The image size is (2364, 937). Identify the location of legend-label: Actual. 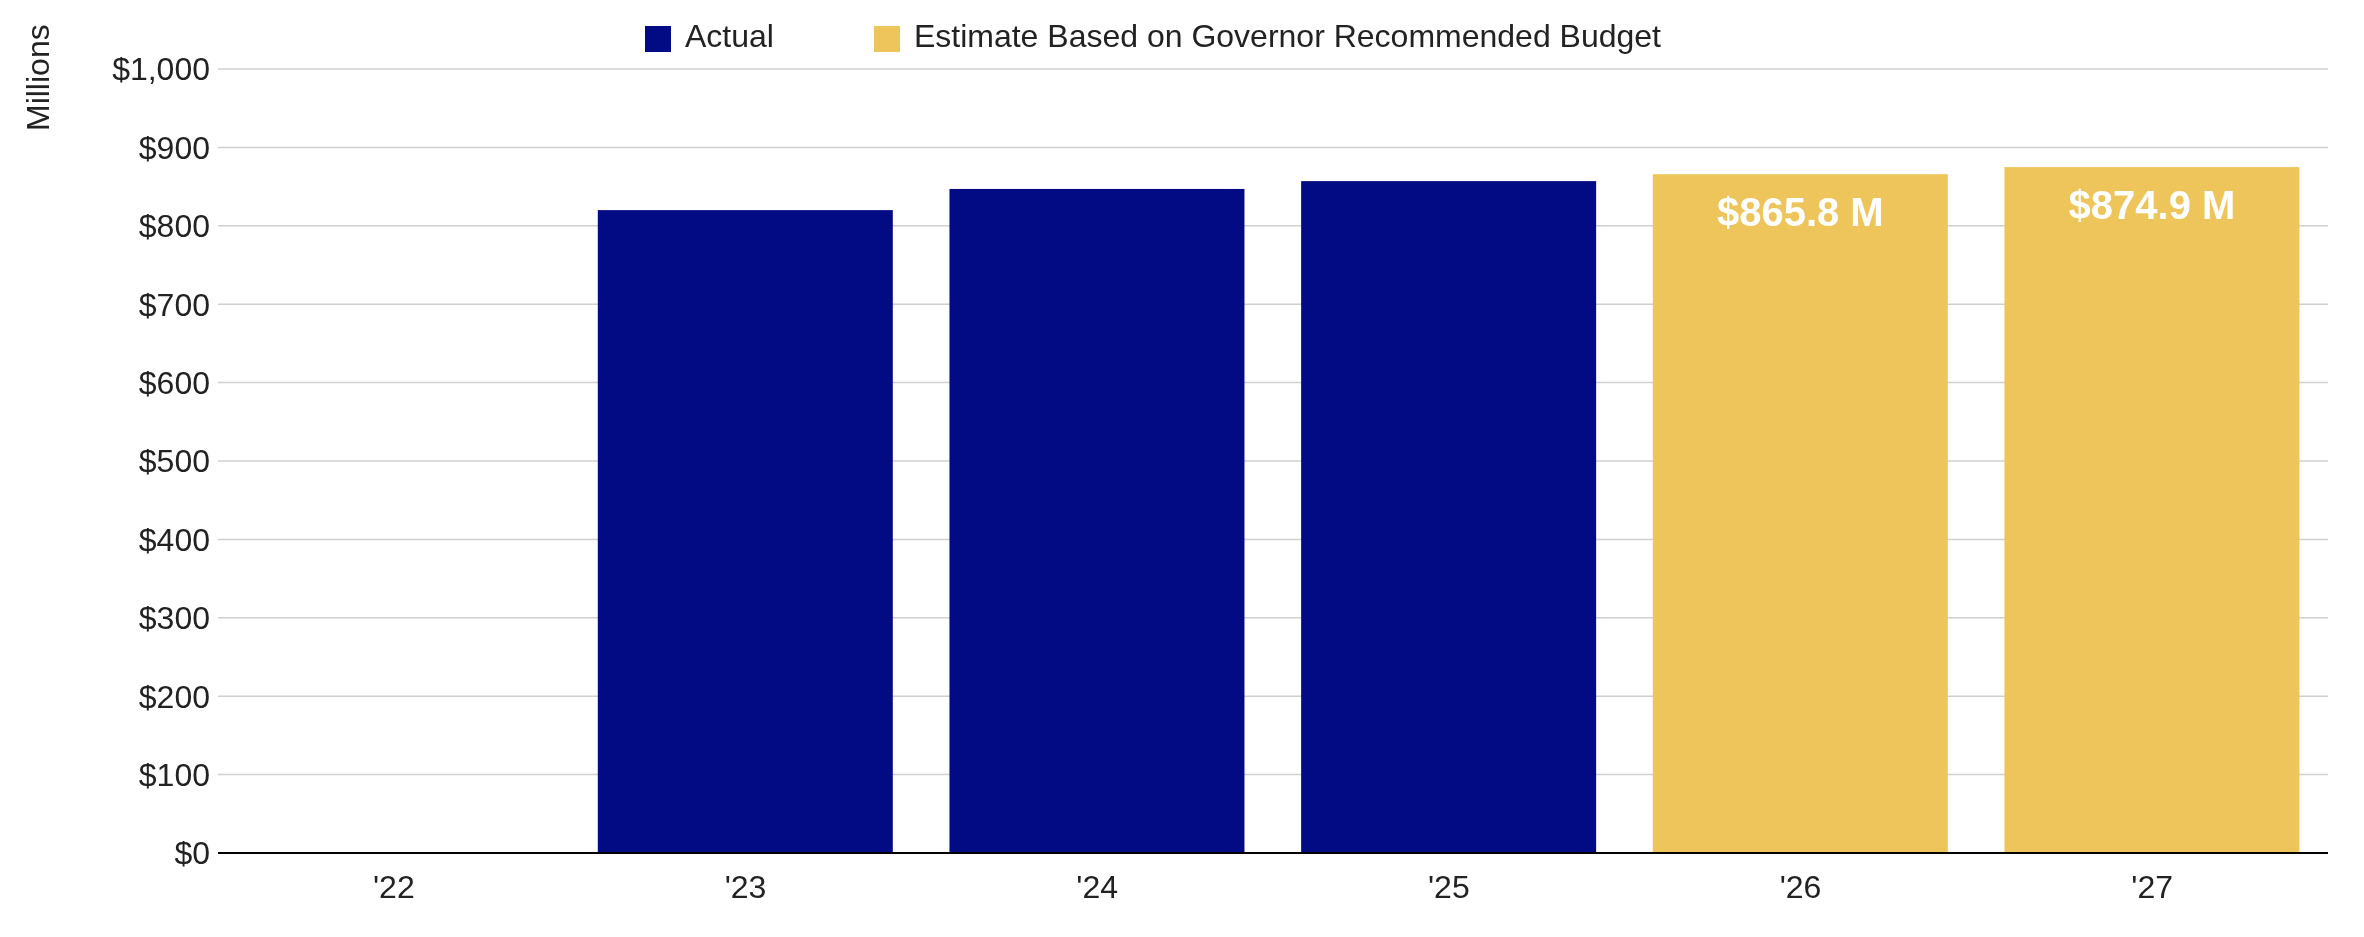
(729, 36).